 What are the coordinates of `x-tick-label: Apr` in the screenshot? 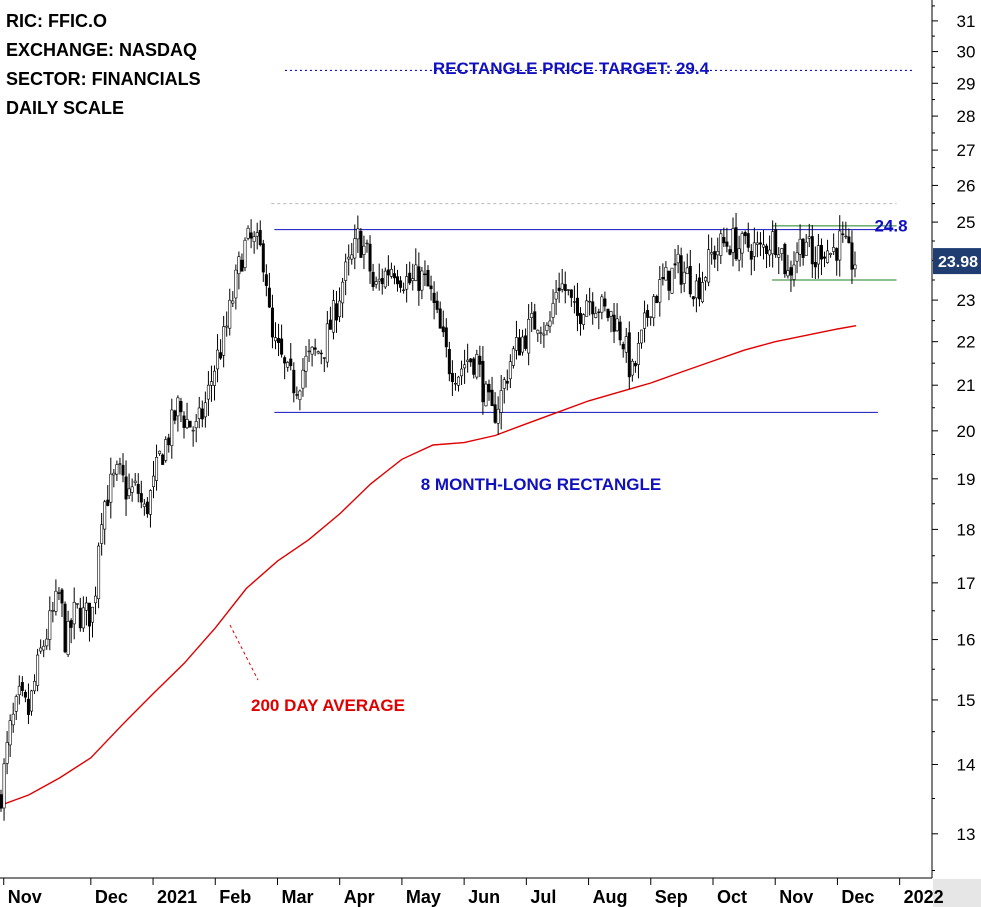 It's located at (359, 897).